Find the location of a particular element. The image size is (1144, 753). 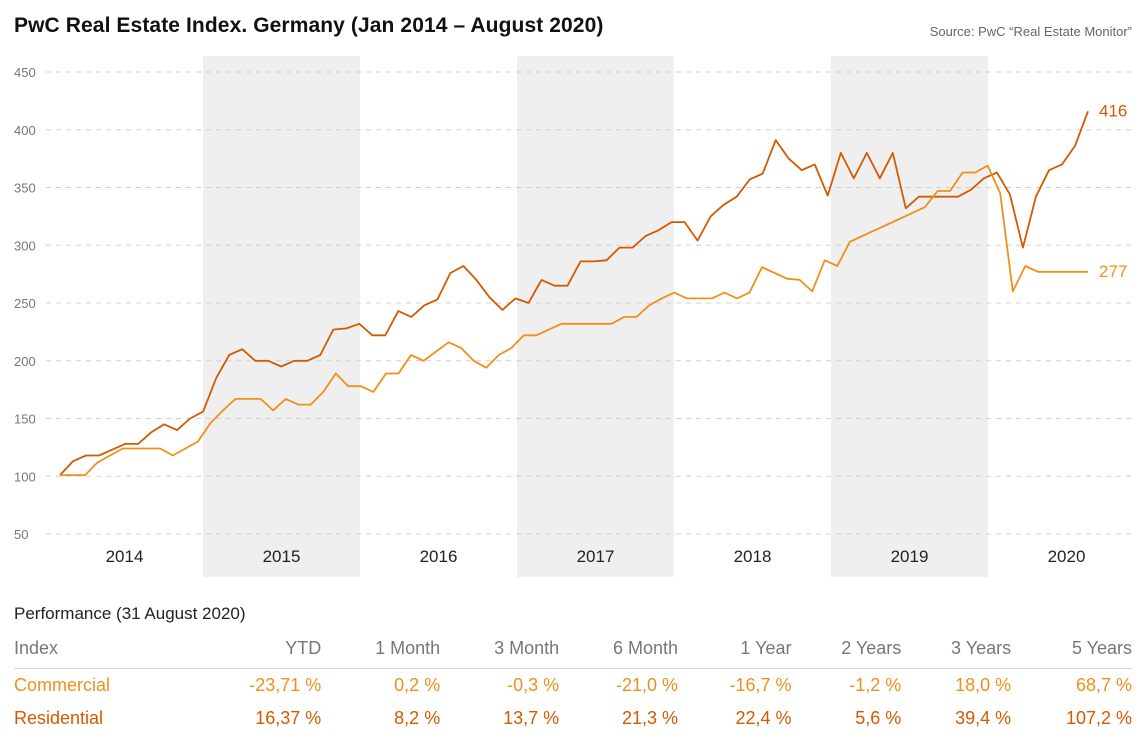

y-tick-label: 450 is located at coordinates (25, 72).